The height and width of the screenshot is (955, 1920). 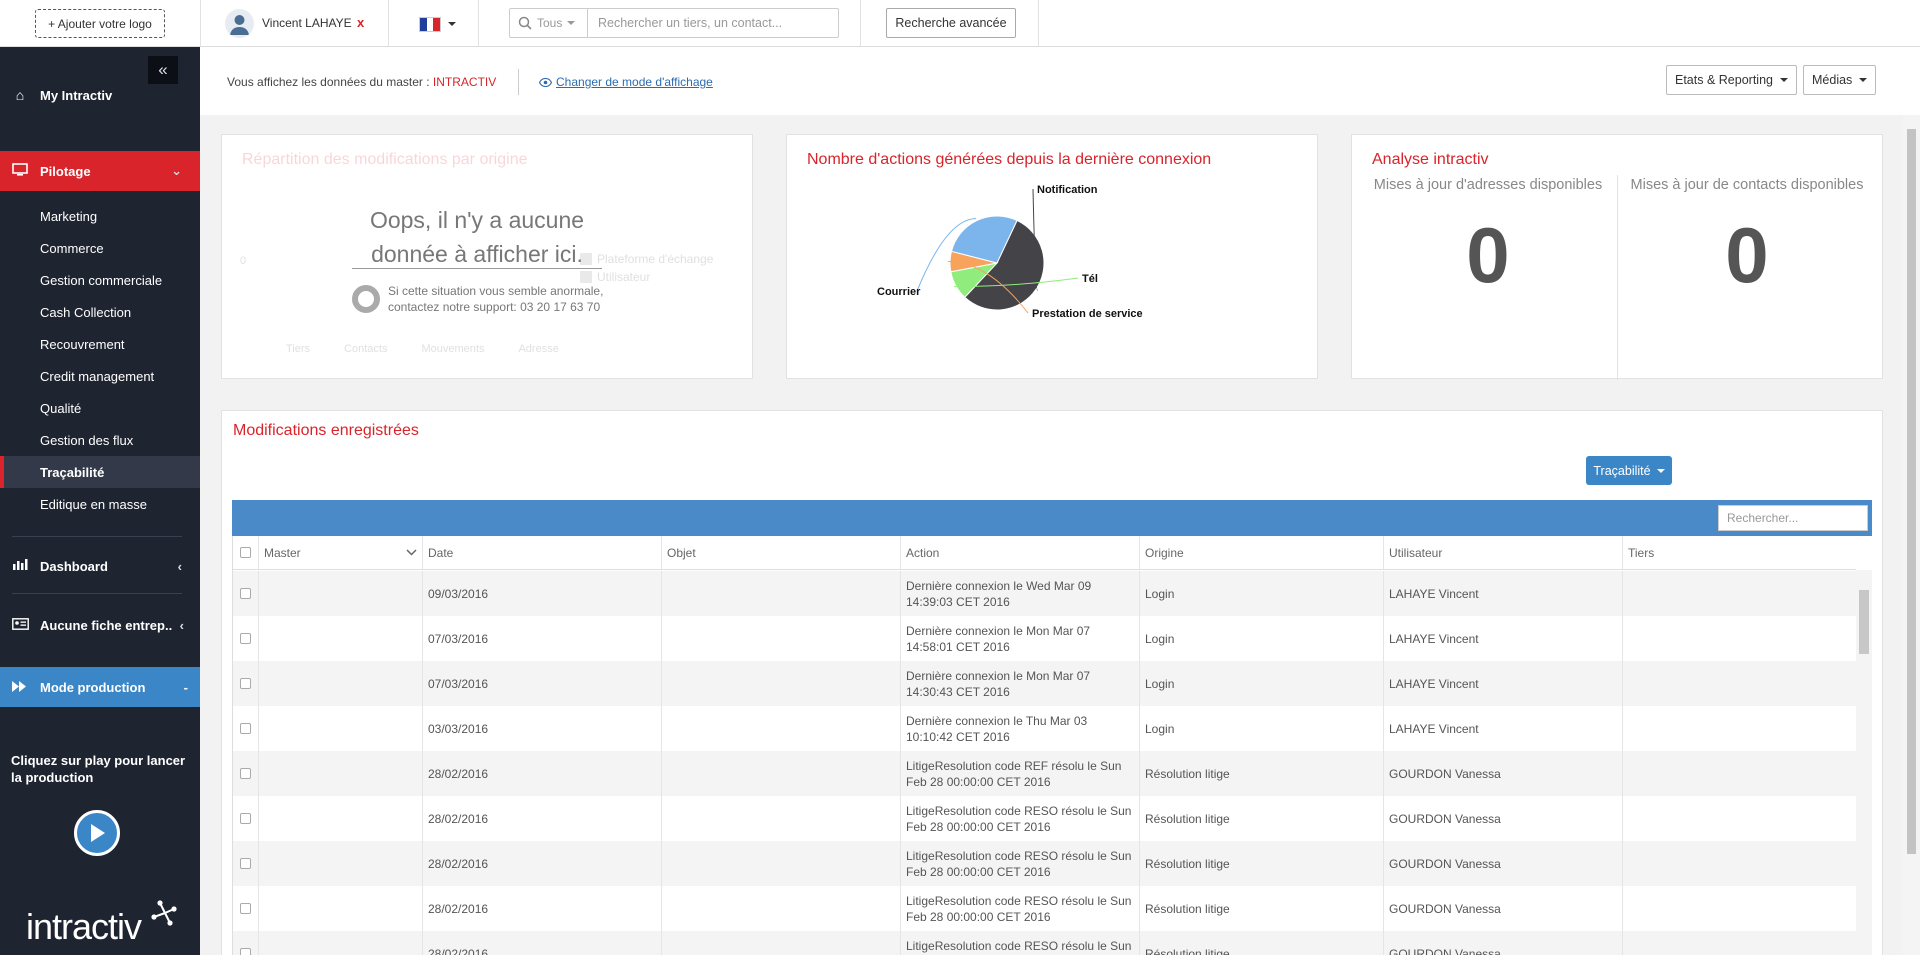 I want to click on sidebar-item-editique-en-masse: Editique en masse, so click(x=93, y=504).